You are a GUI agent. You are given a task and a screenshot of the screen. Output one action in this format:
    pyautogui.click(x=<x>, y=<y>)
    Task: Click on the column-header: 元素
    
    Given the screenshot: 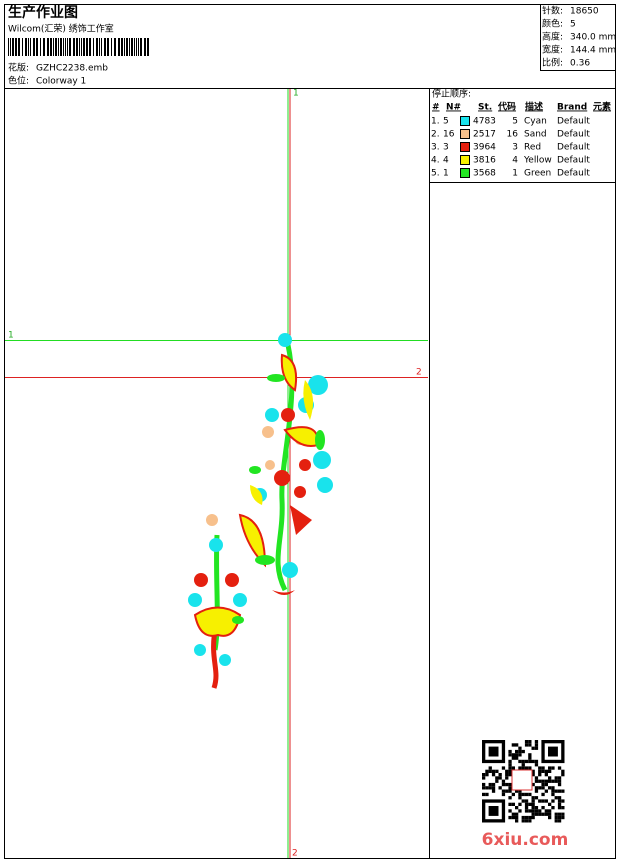 What is the action you would take?
    pyautogui.click(x=602, y=107)
    